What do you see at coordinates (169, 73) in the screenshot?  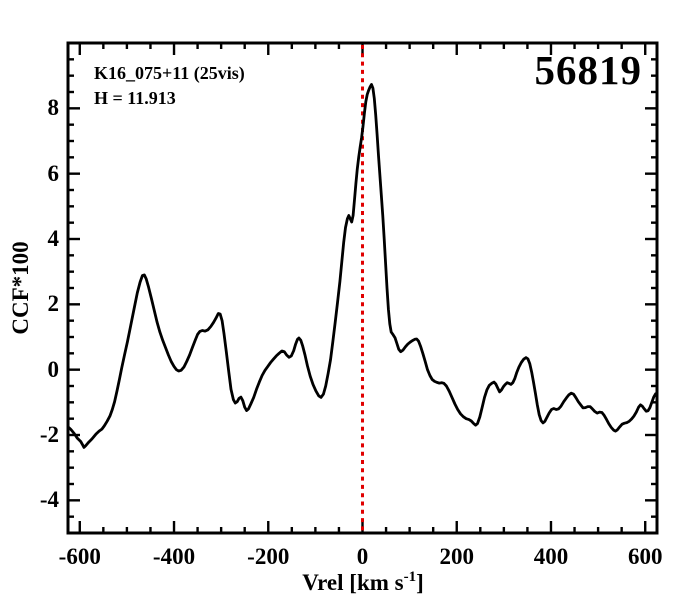 I see `annotation-source-id: K16_075+11 (25vis)` at bounding box center [169, 73].